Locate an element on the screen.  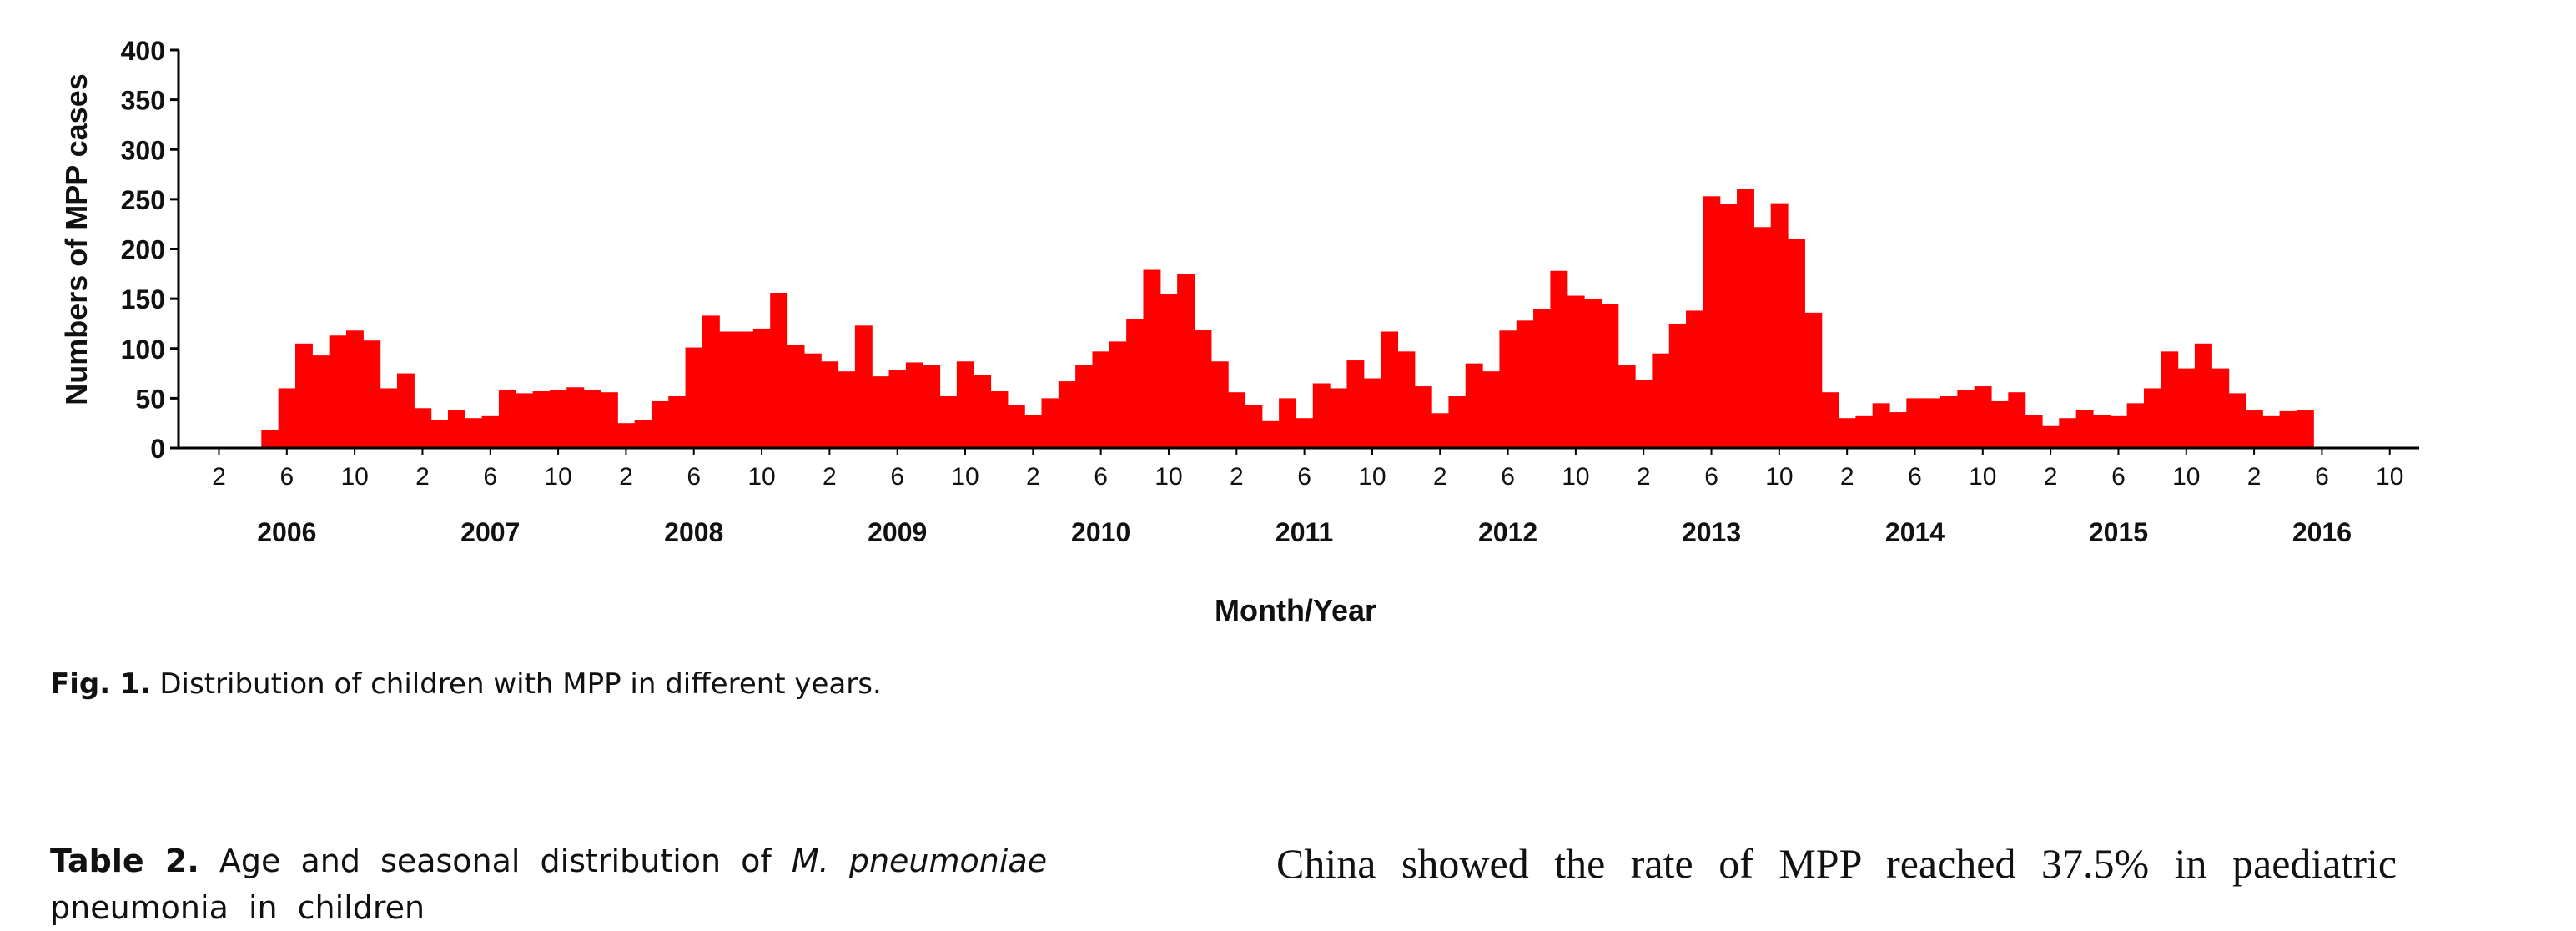
y-tick-label-350: 350 is located at coordinates (143, 101).